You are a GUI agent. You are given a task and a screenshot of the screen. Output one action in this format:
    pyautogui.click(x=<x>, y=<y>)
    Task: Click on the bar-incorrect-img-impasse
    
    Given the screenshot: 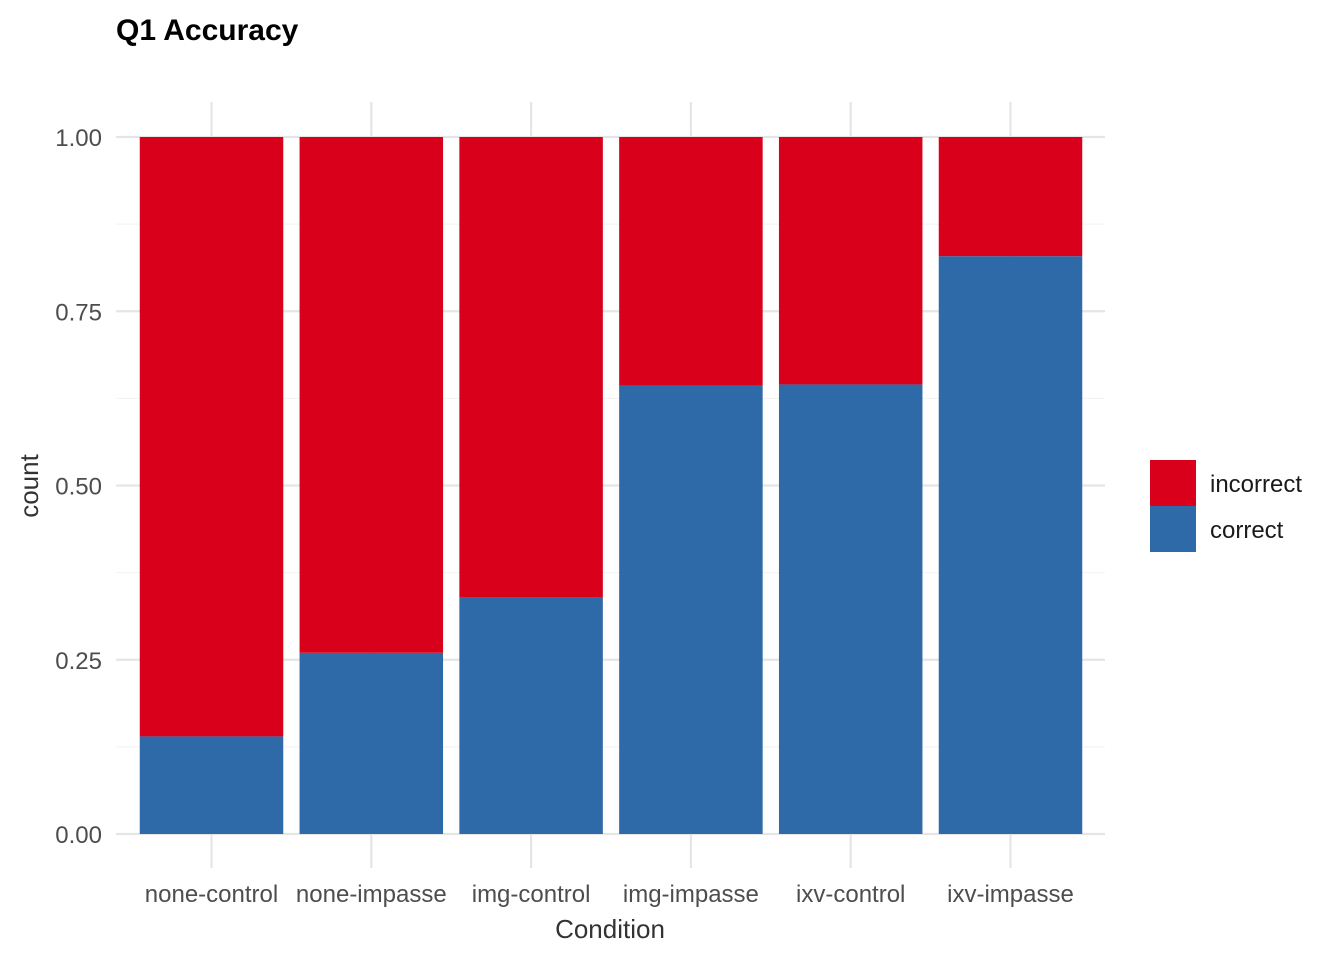 What is the action you would take?
    pyautogui.click(x=691, y=261)
    